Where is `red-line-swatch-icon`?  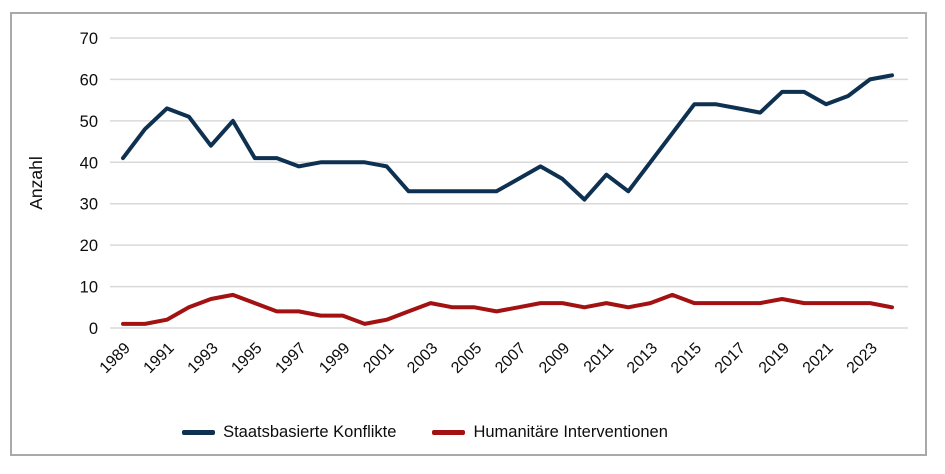
red-line-swatch-icon is located at coordinates (449, 432).